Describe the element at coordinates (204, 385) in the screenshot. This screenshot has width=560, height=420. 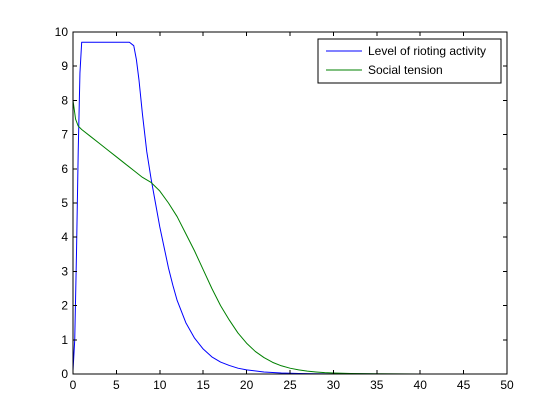
I see `x-tick-label: 15` at that location.